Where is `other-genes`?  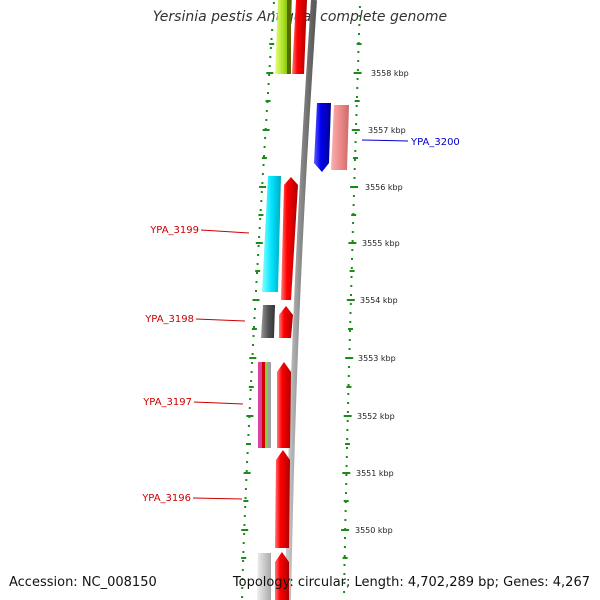 other-genes is located at coordinates (274, 300).